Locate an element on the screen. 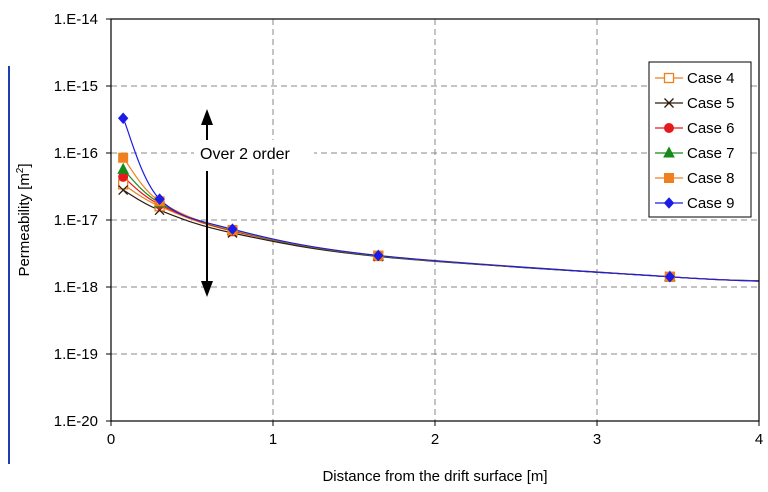 Image resolution: width=768 pixels, height=492 pixels. y-tick-label: 1.E-20 is located at coordinates (76, 421).